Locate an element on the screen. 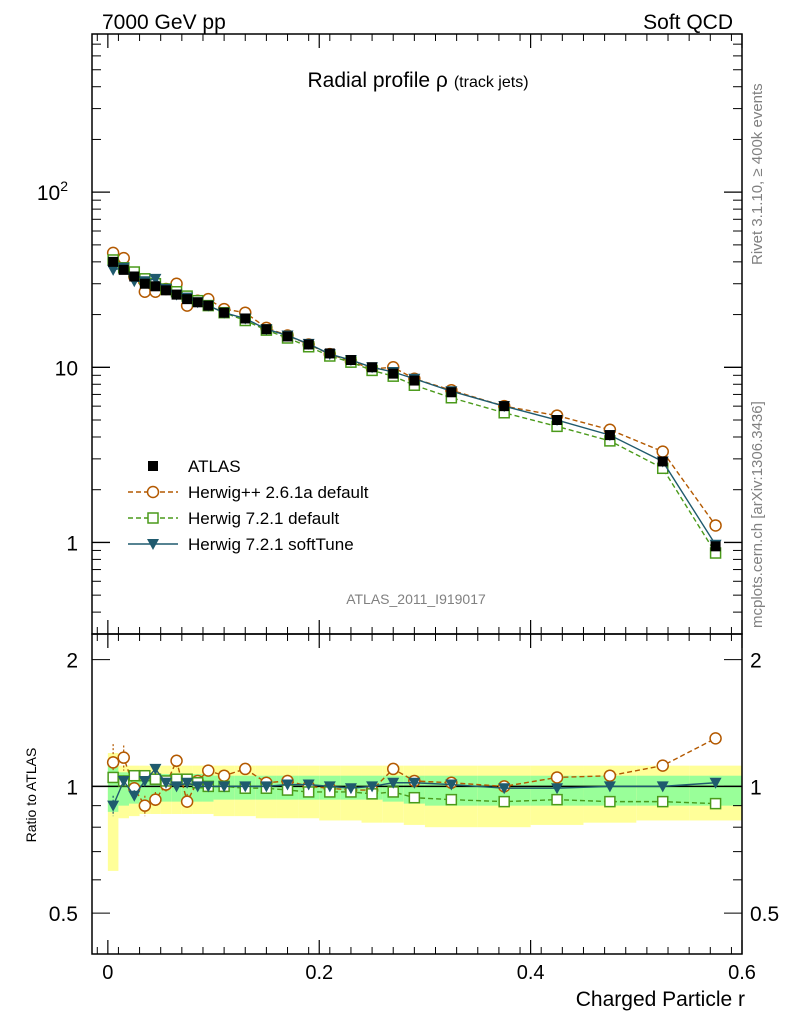 Image resolution: width=786 pixels, height=1024 pixels. x-tick-label: 0.2 is located at coordinates (319, 973).